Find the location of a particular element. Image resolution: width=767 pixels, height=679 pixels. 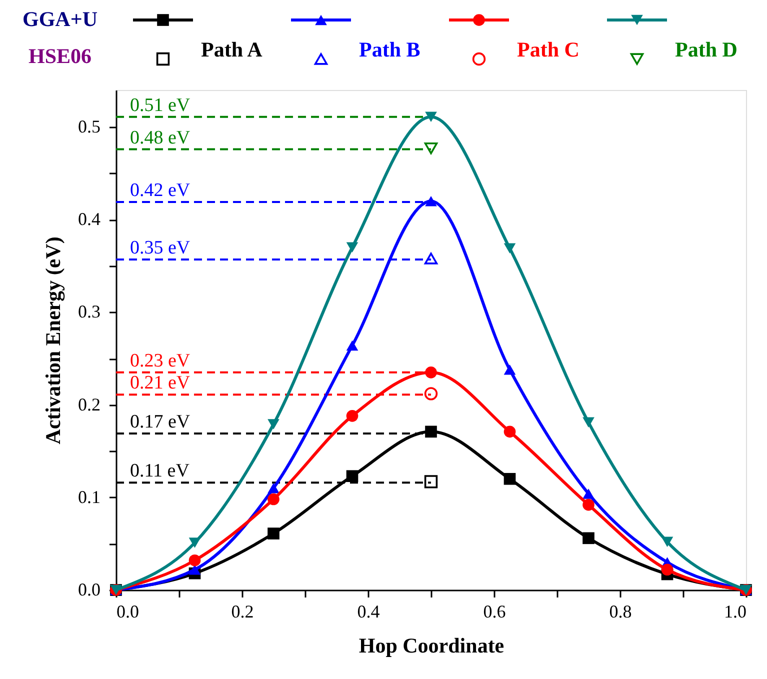

x-tick-label: 0.0 is located at coordinates (127, 612).